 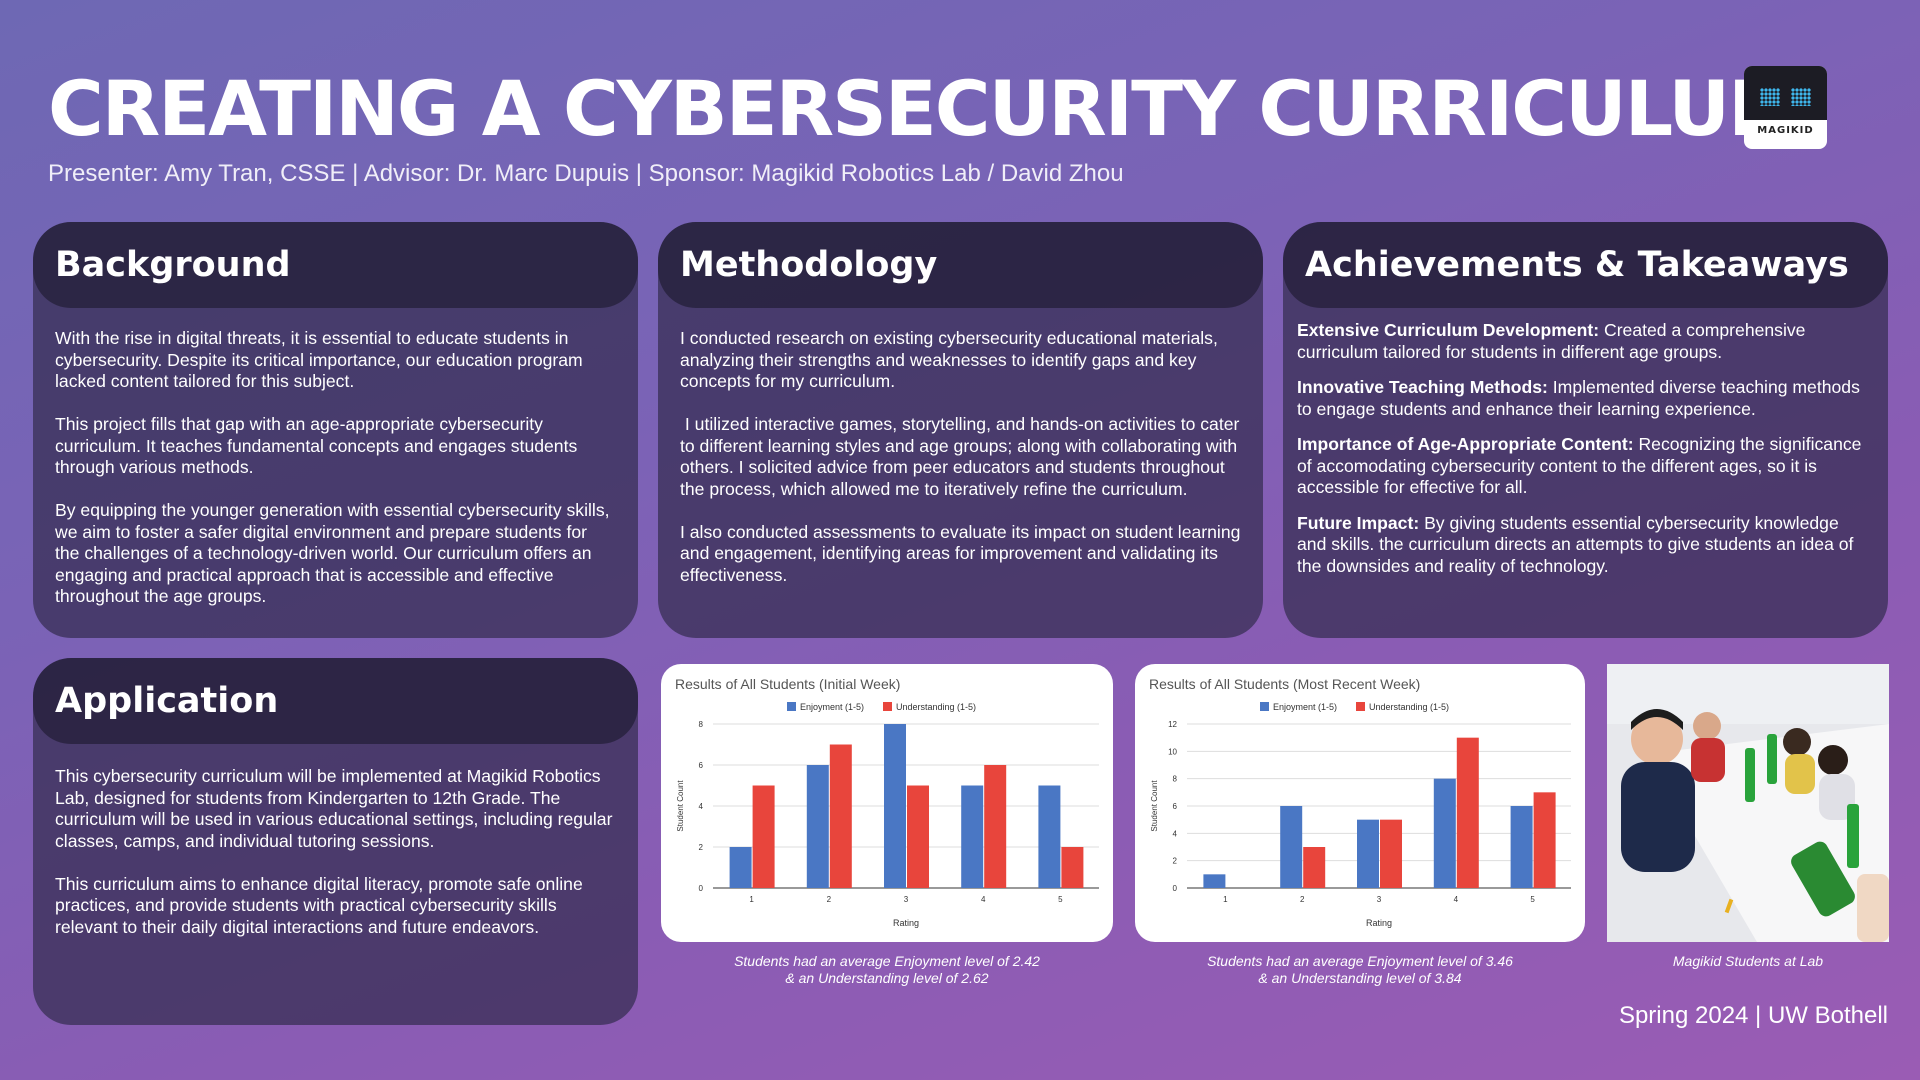 I want to click on methodology-heading: Methodology, so click(x=809, y=265).